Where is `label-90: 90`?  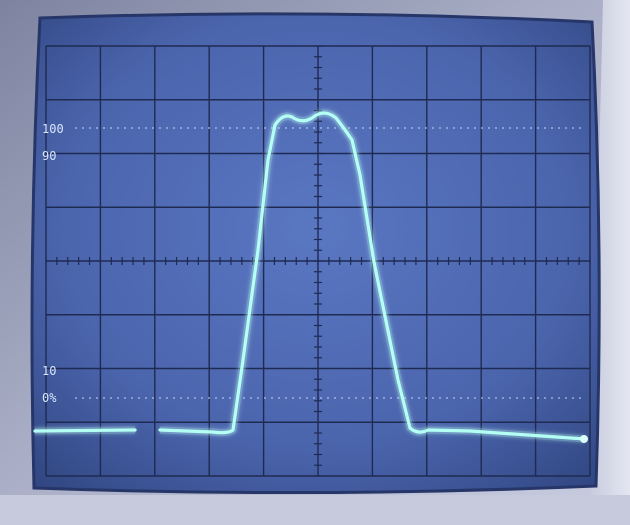
label-90: 90 is located at coordinates (49, 156).